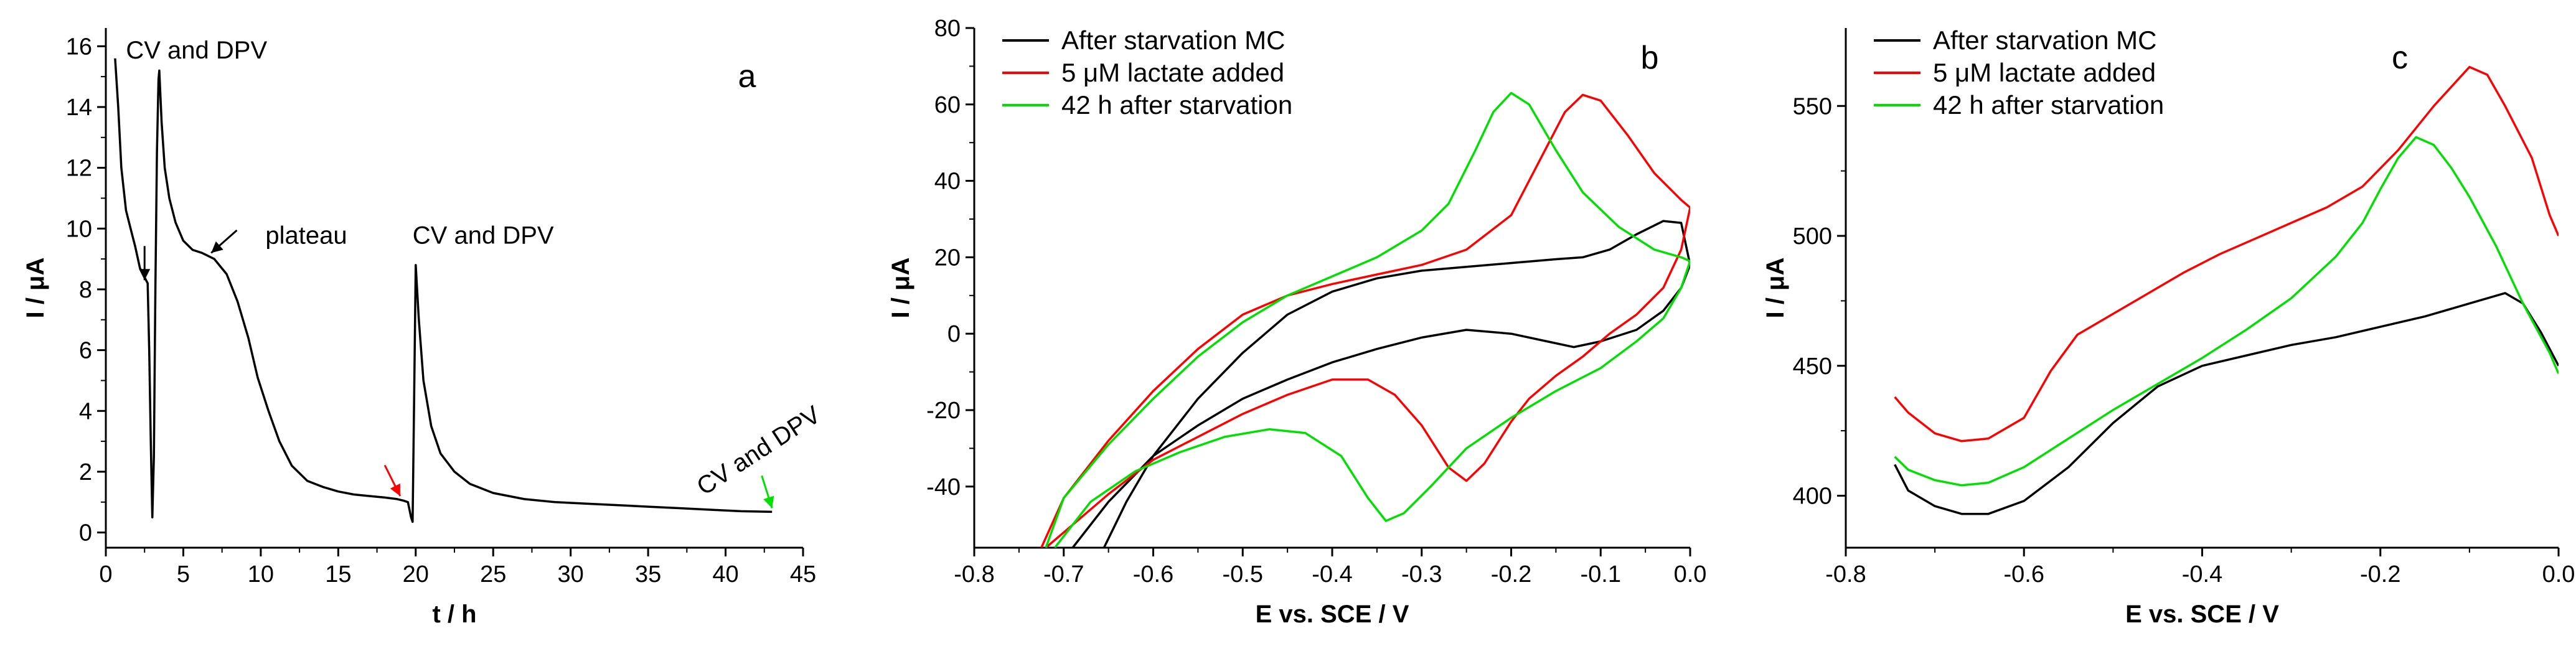 The height and width of the screenshot is (651, 2576). Describe the element at coordinates (85, 290) in the screenshot. I see `y-tick-label: 8` at that location.